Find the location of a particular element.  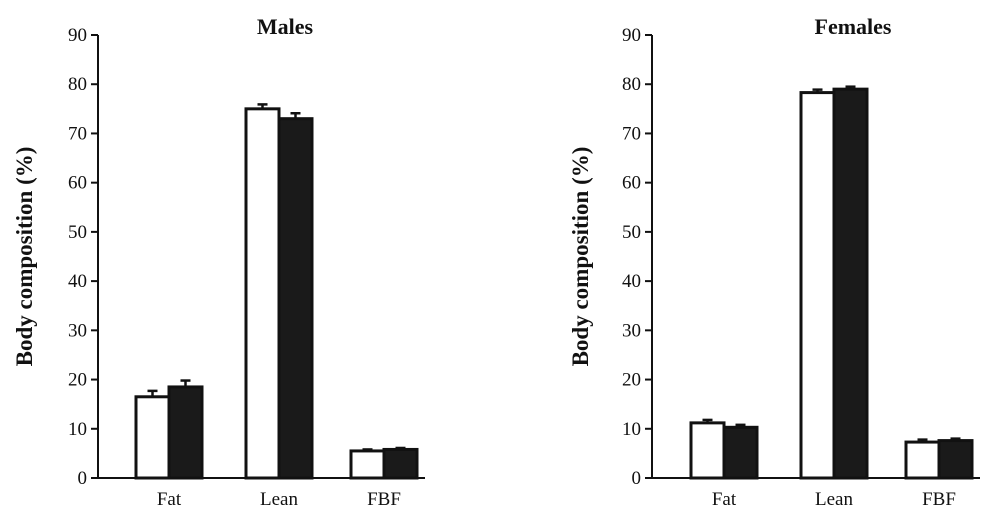

panel-title: Males is located at coordinates (285, 26).